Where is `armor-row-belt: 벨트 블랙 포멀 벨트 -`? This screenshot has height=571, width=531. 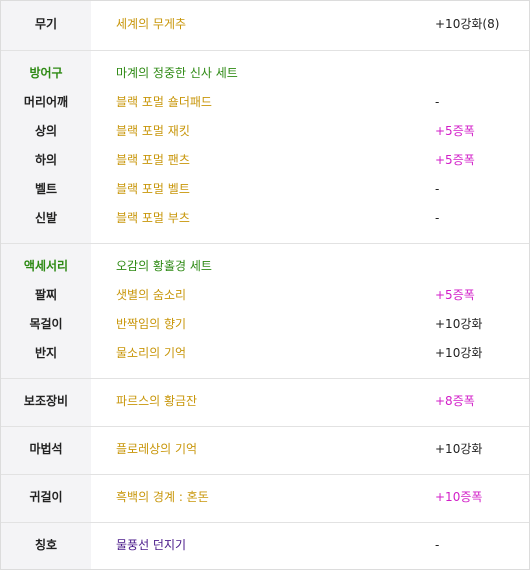 armor-row-belt: 벨트 블랙 포멀 벨트 - is located at coordinates (265, 189).